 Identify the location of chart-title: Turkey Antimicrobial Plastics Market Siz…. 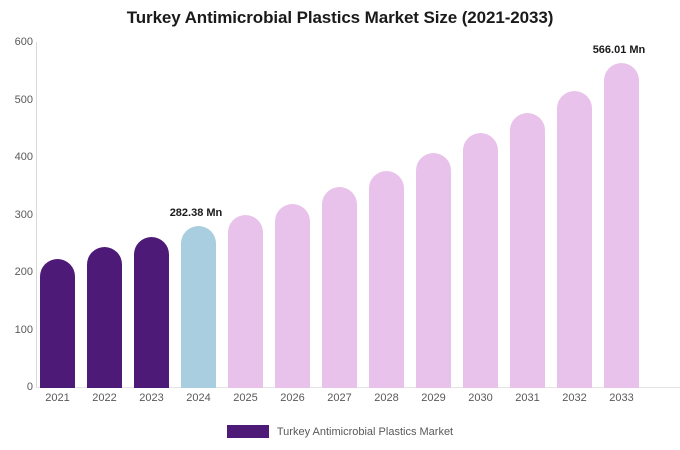
(340, 17).